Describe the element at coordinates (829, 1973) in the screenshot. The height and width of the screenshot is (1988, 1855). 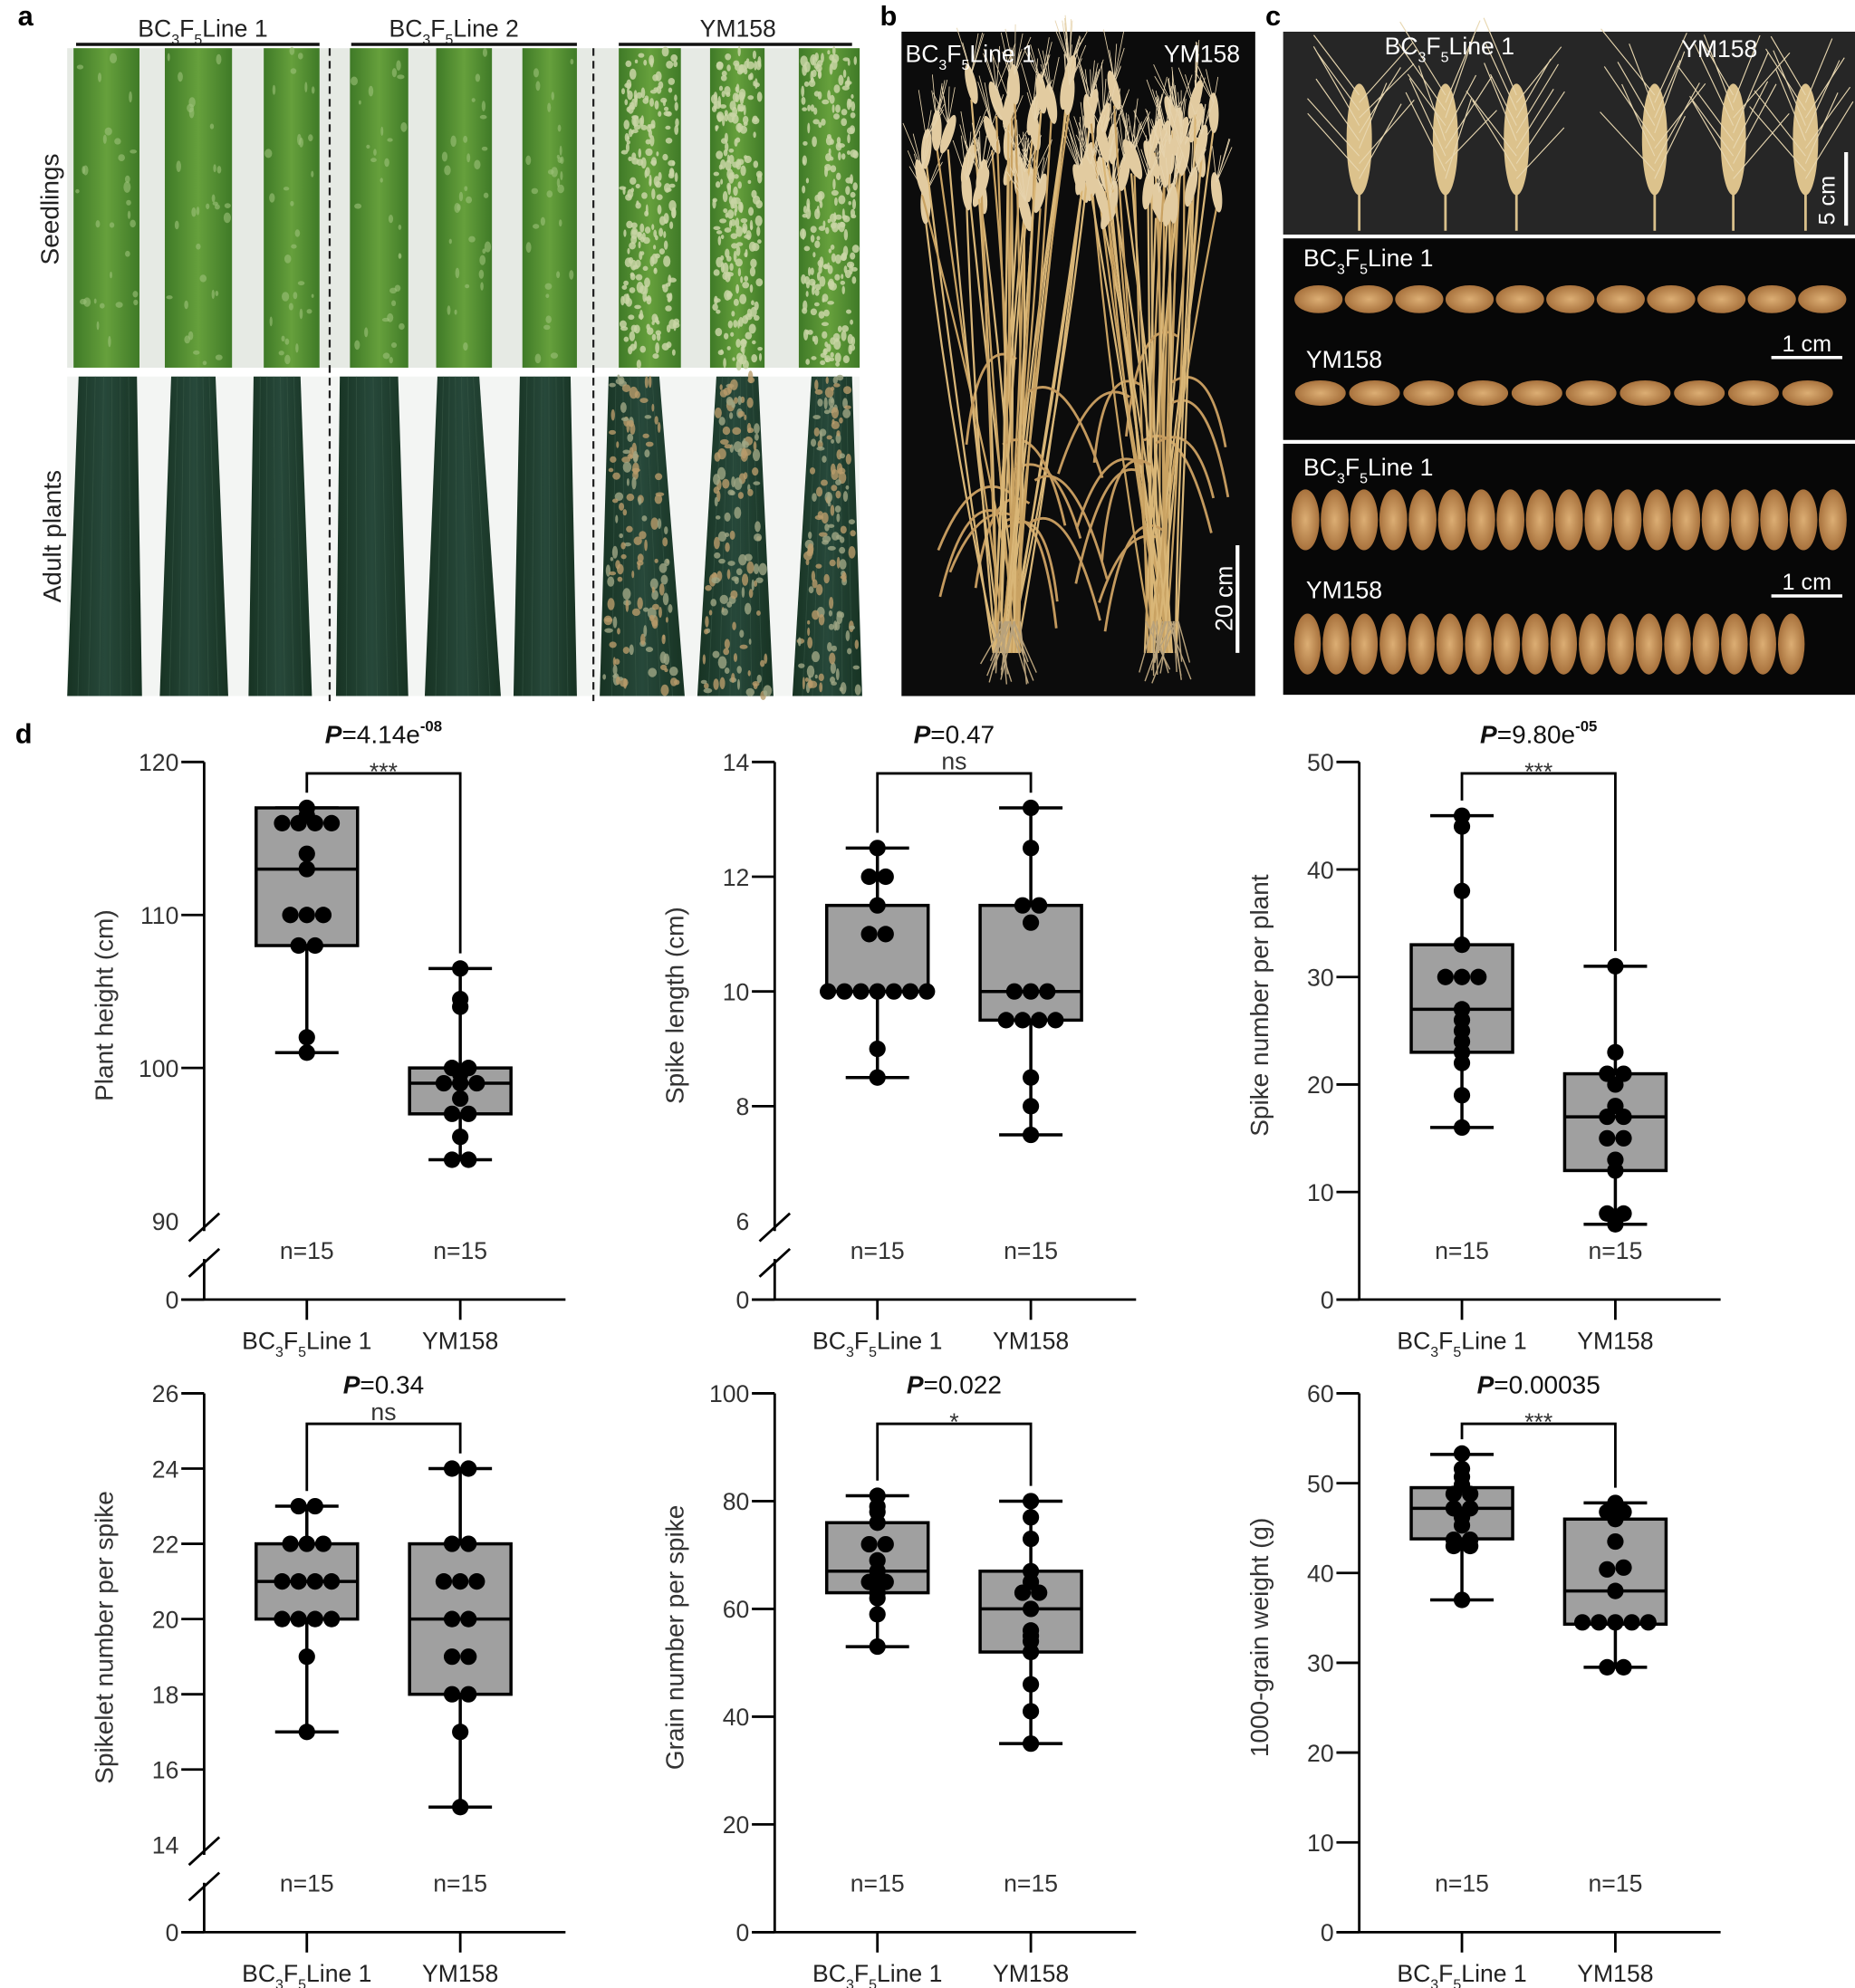
I see `text-segment: BC` at that location.